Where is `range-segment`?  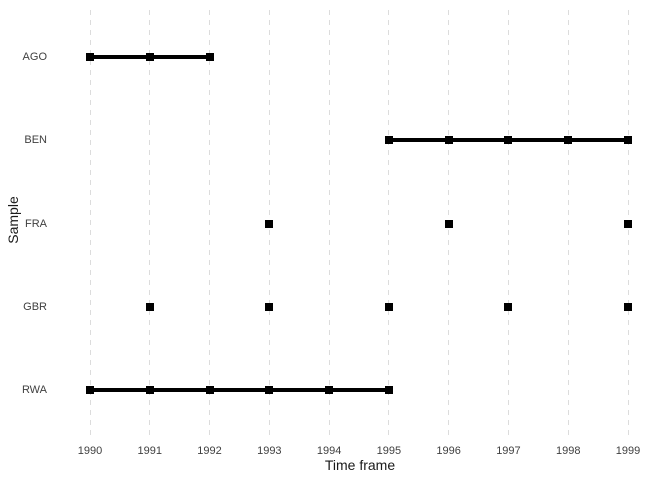
range-segment is located at coordinates (239, 390).